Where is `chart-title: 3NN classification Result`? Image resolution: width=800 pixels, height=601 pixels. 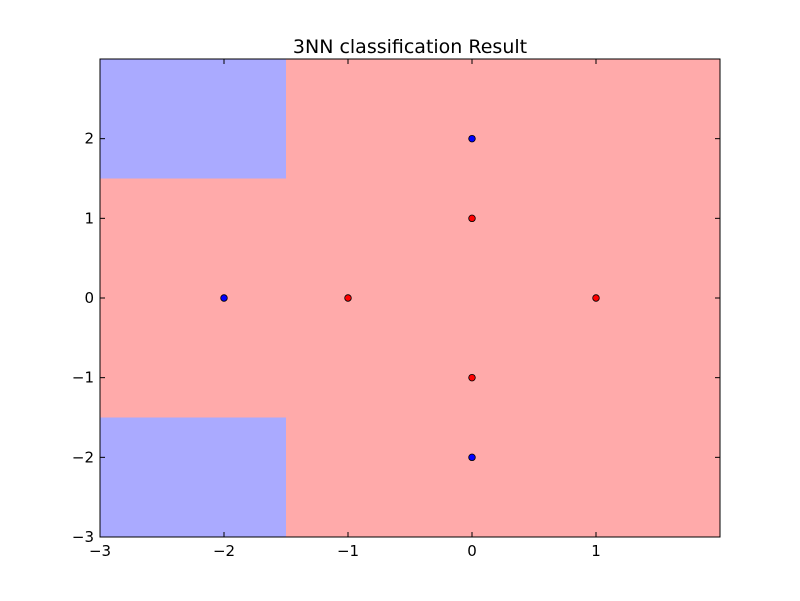
chart-title: 3NN classification Result is located at coordinates (410, 47).